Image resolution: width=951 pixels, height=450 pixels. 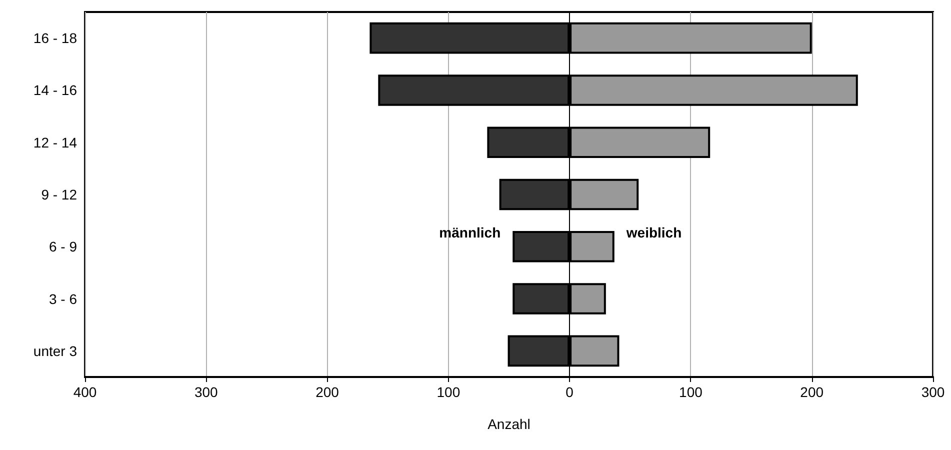 What do you see at coordinates (570, 392) in the screenshot?
I see `x-tick-label: 0` at bounding box center [570, 392].